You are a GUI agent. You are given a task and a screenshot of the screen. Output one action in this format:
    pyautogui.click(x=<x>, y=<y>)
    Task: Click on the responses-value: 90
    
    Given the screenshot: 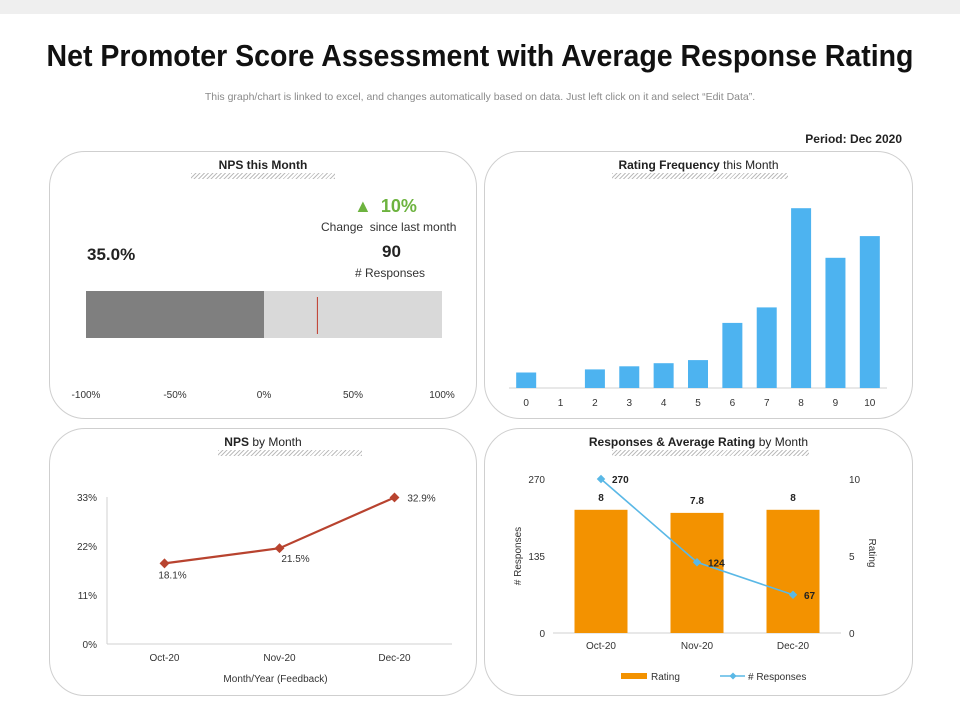 What is the action you would take?
    pyautogui.click(x=391, y=251)
    